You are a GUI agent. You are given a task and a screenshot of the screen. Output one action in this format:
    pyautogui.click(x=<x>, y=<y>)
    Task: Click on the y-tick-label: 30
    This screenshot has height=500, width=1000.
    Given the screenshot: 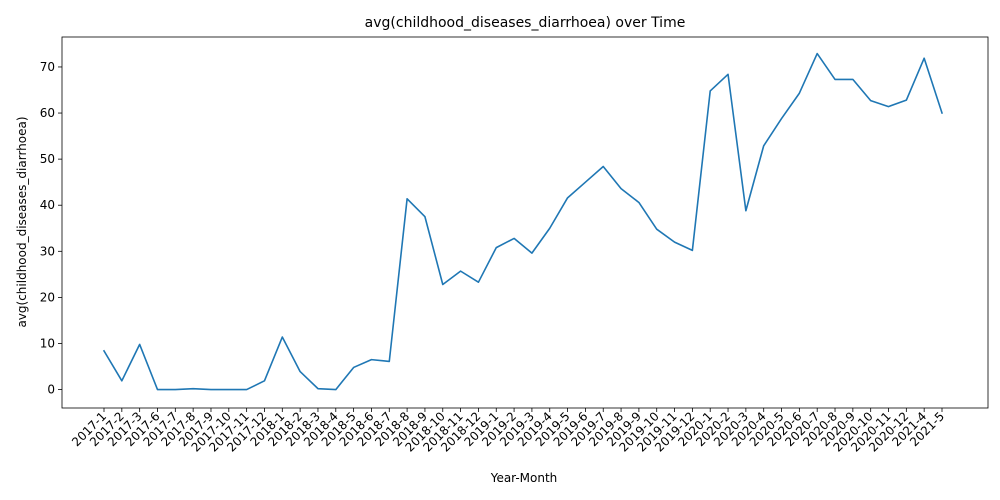 What is the action you would take?
    pyautogui.click(x=47, y=251)
    